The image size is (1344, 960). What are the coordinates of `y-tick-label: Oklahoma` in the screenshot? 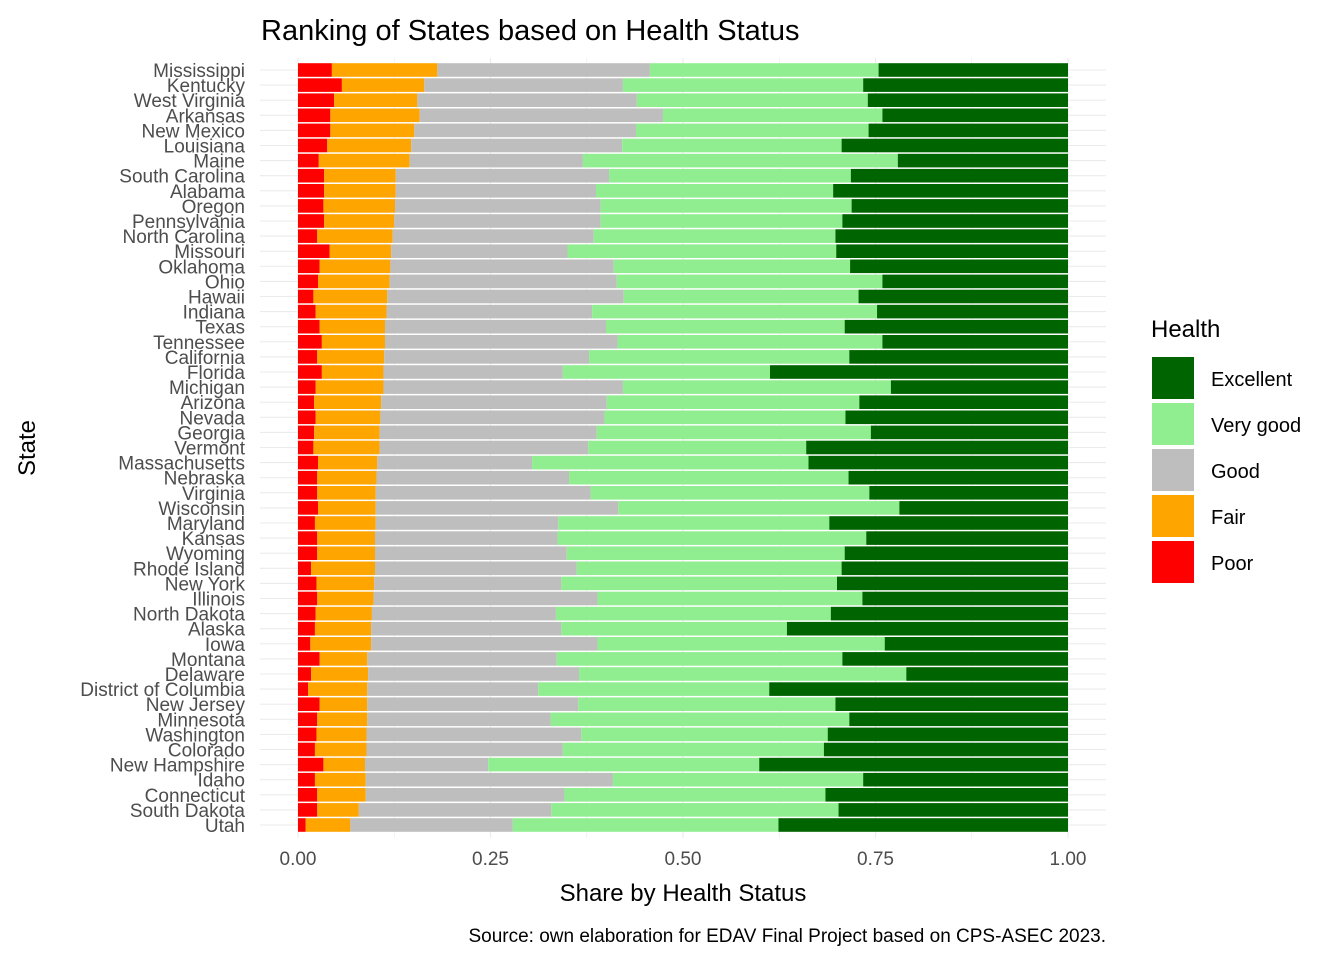 It's located at (201, 267).